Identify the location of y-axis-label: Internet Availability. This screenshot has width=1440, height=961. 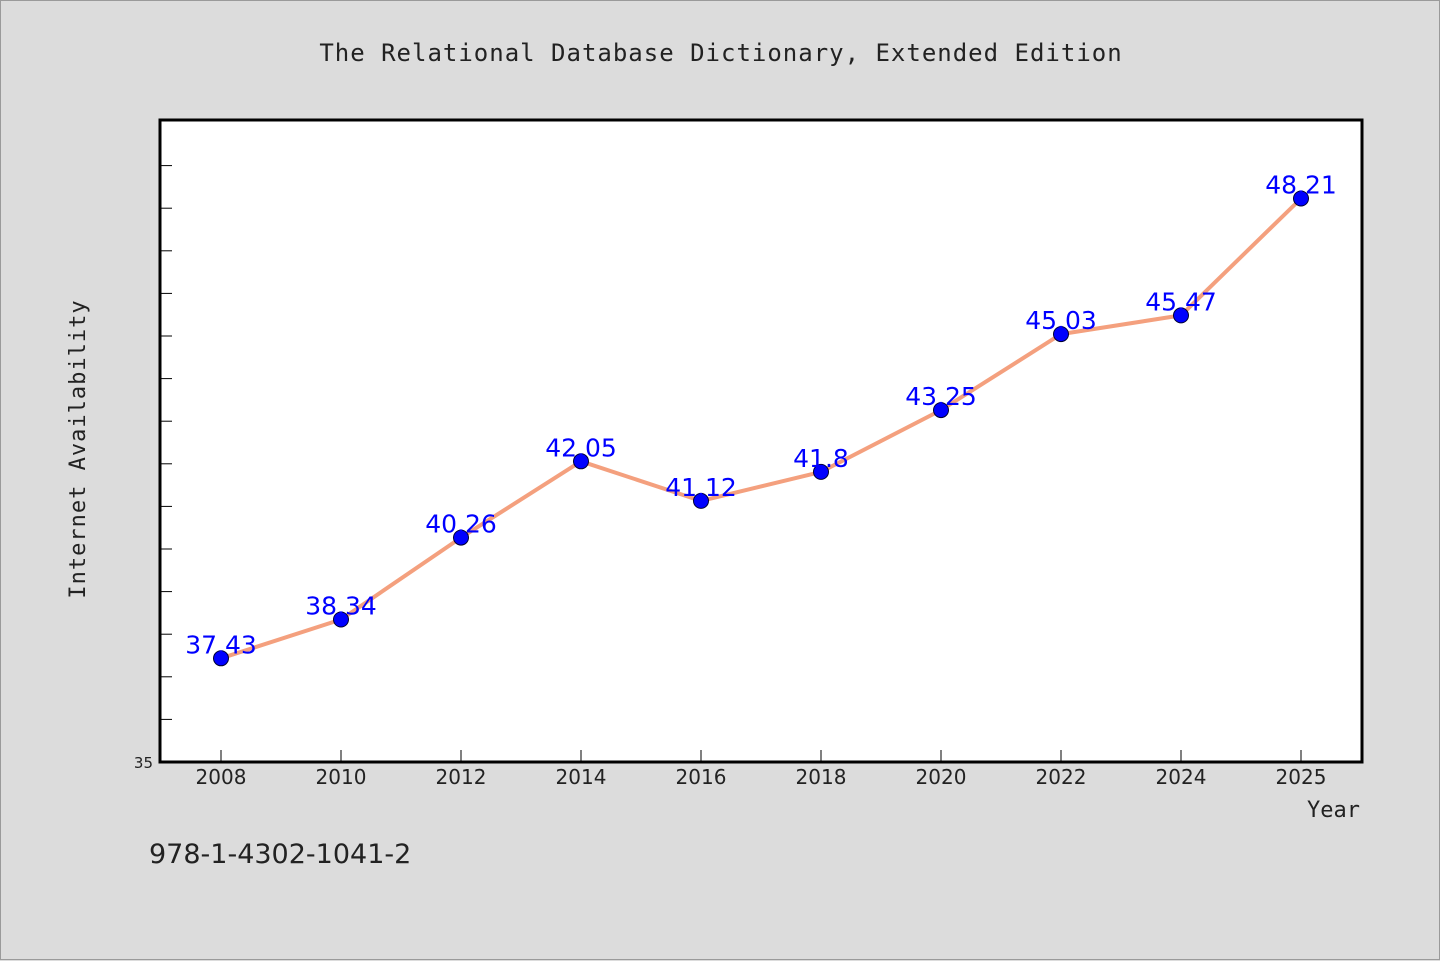
(78, 448).